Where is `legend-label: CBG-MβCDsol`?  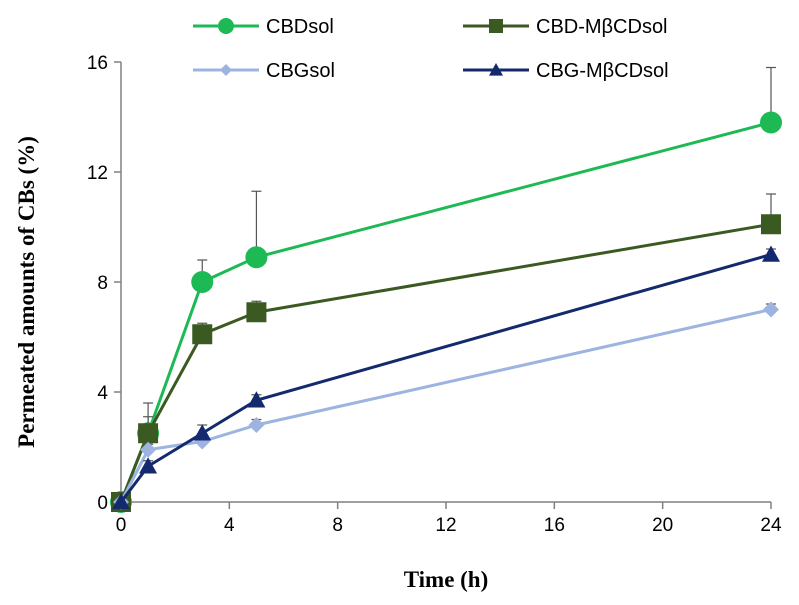 legend-label: CBG-MβCDsol is located at coordinates (602, 71).